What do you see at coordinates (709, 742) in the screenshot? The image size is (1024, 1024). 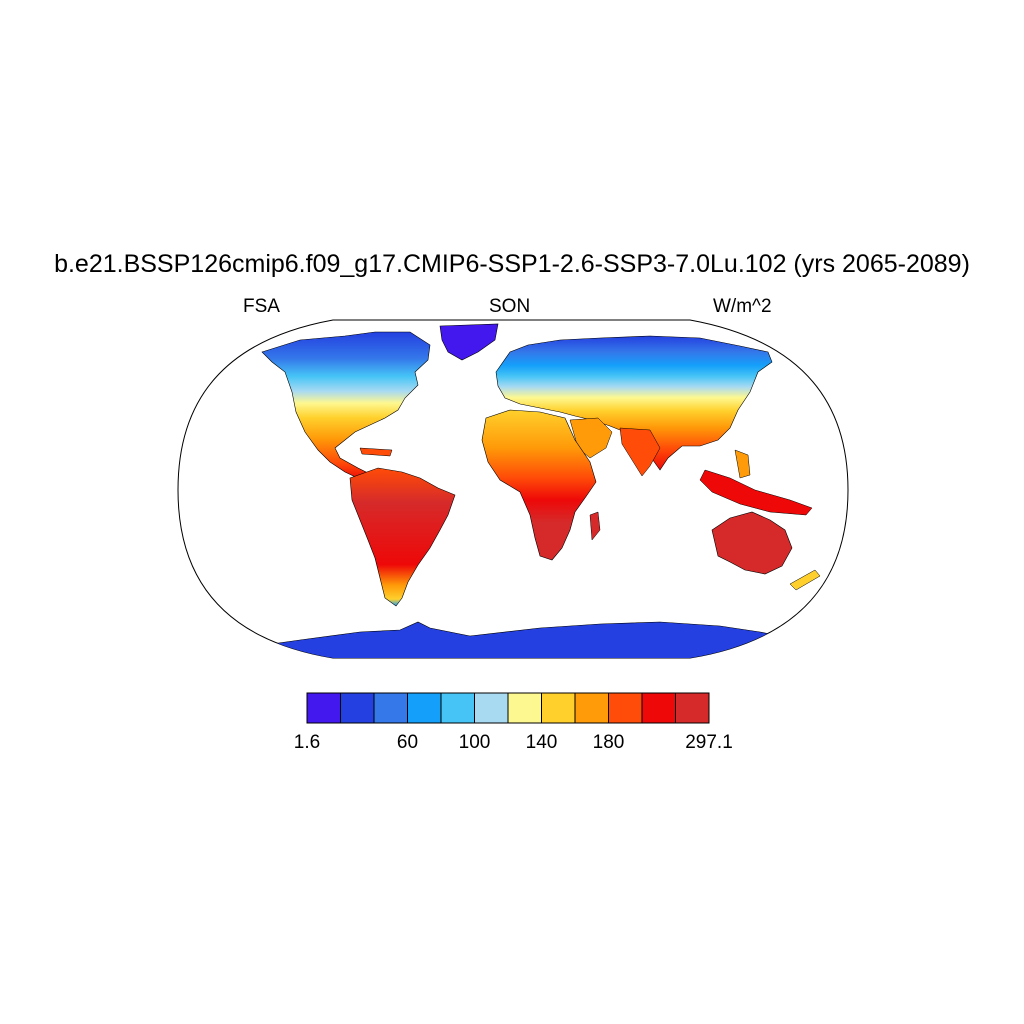 I see `colorbar-tick-label: 297.1` at bounding box center [709, 742].